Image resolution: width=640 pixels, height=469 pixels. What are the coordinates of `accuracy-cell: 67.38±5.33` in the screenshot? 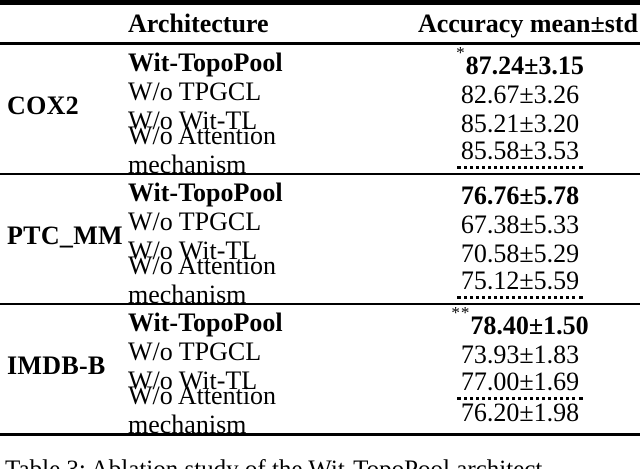 It's located at (520, 222).